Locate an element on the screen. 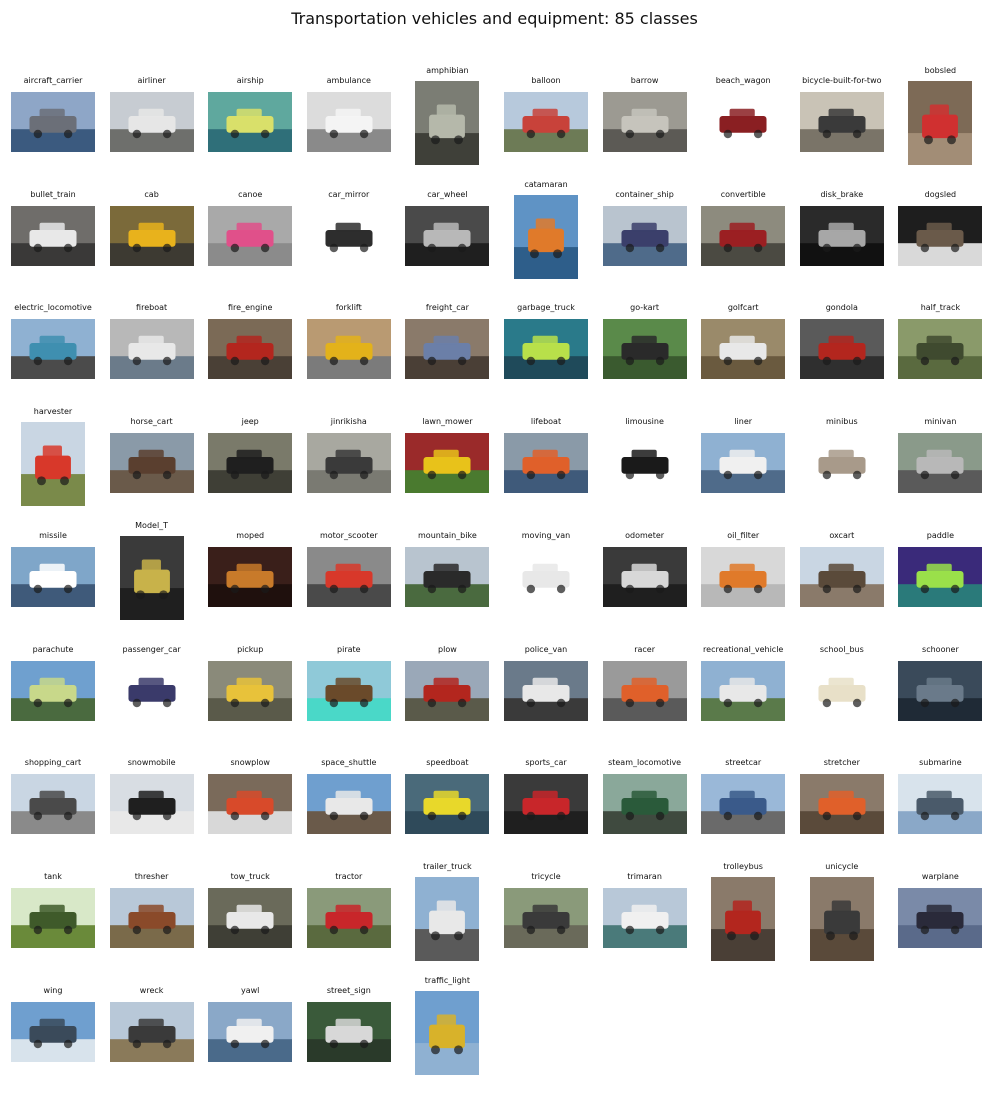  class-label: submarine is located at coordinates (940, 763).